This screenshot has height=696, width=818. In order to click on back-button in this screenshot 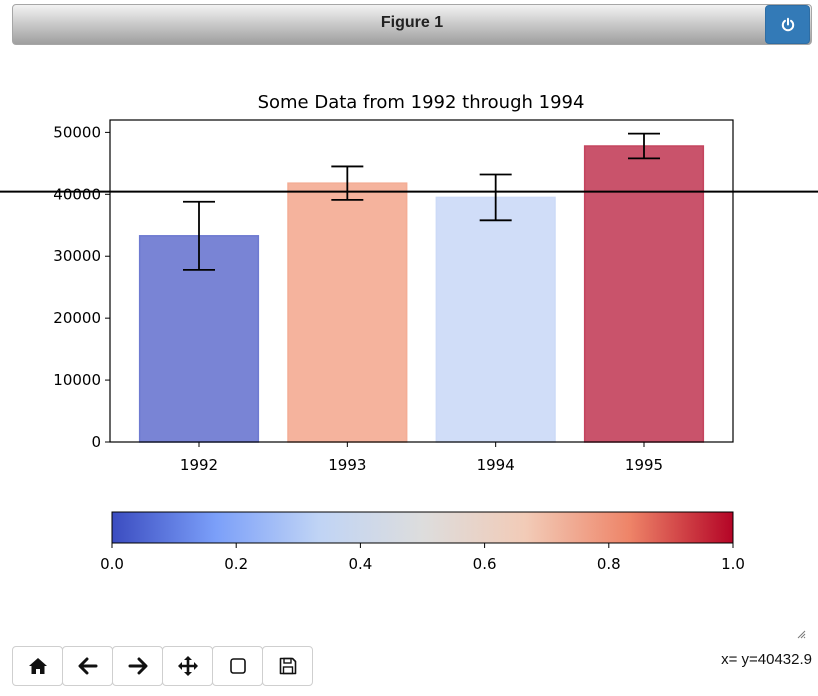, I will do `click(87, 666)`.